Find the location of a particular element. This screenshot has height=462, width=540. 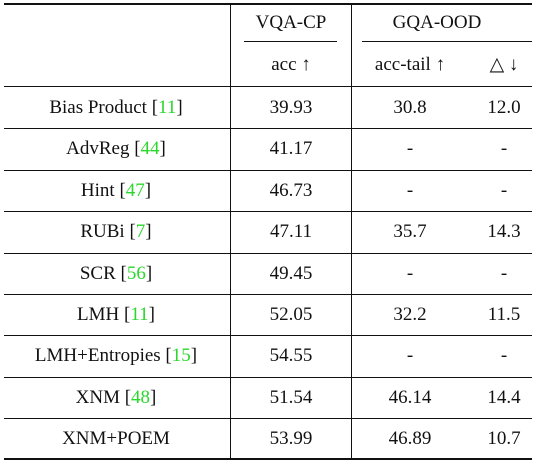

delta-value: 10.7 is located at coordinates (504, 439).